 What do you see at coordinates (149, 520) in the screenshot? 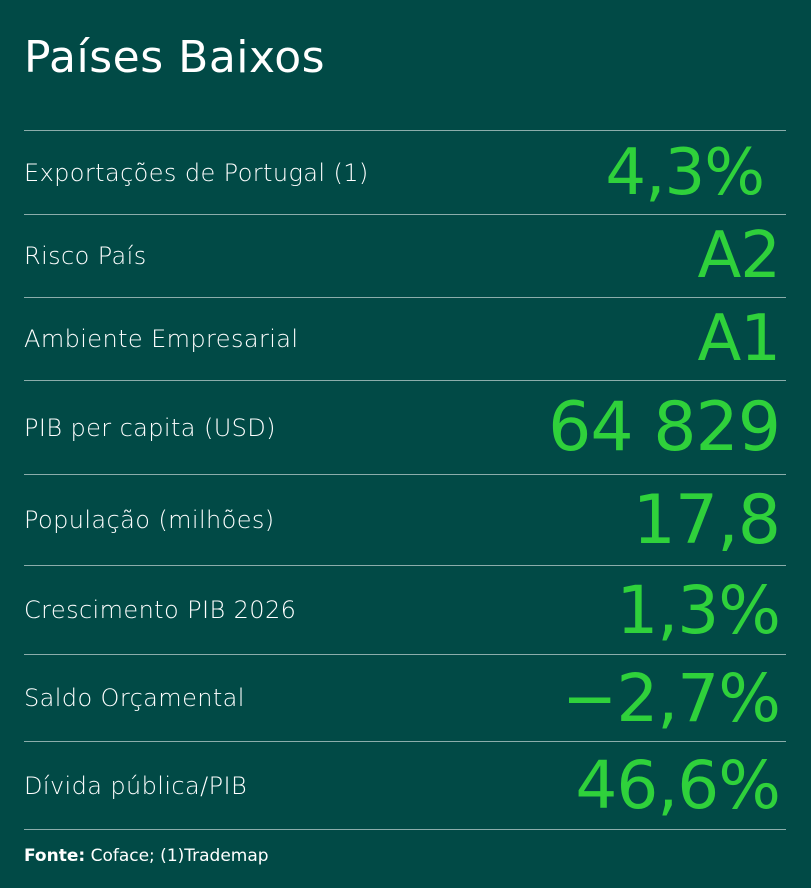
I see `row-label: População (milhões)` at bounding box center [149, 520].